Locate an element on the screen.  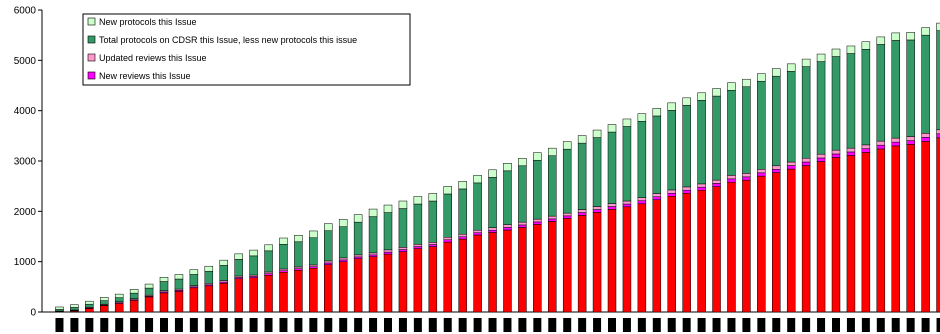
legend-box is located at coordinates (246, 49).